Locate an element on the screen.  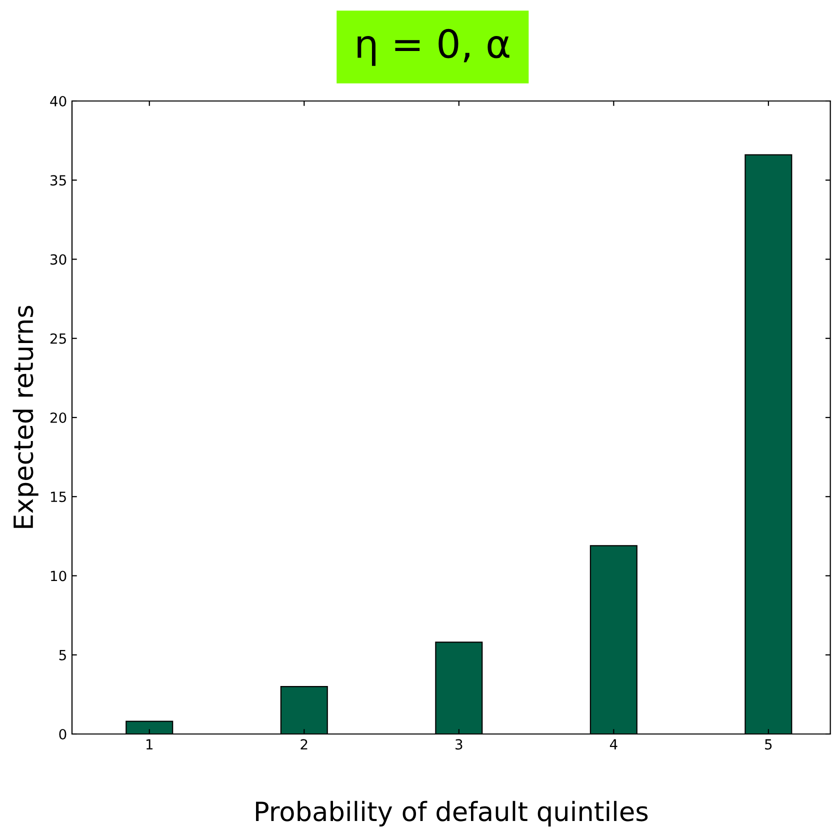
y-tick-label: 30 is located at coordinates (58, 259).